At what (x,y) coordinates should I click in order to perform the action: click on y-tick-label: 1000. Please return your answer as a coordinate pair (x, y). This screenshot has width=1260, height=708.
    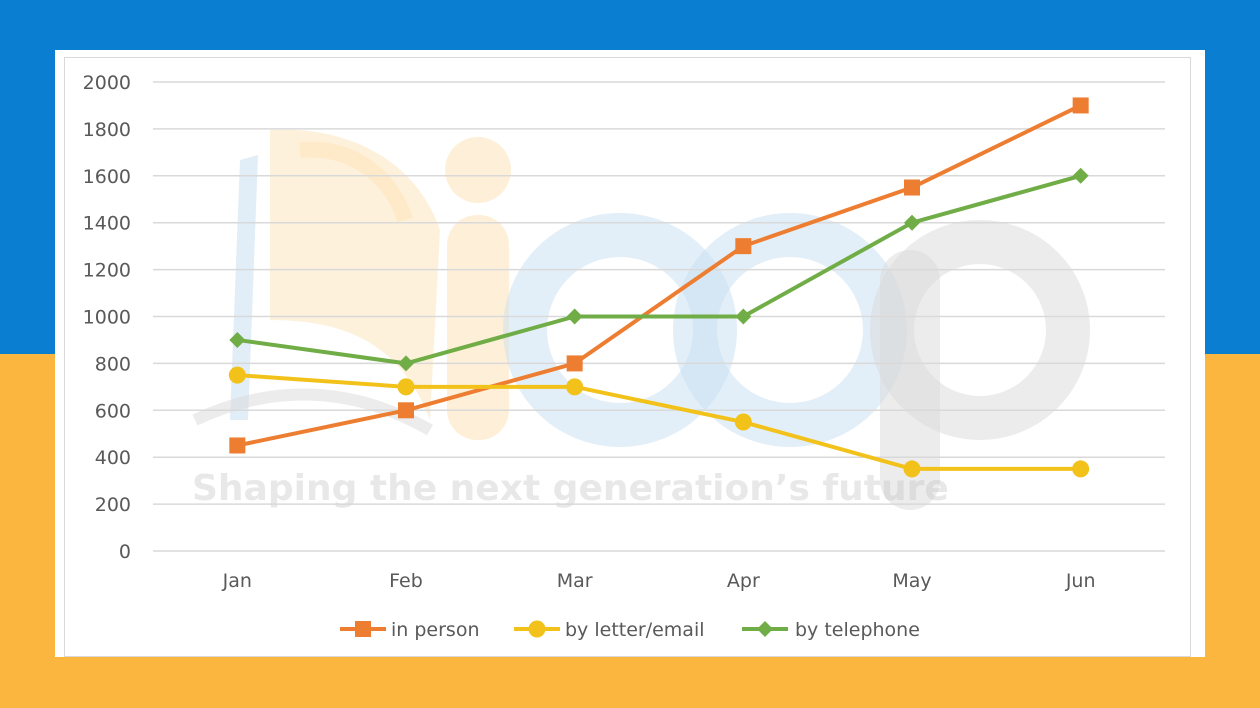
    Looking at the image, I should click on (107, 318).